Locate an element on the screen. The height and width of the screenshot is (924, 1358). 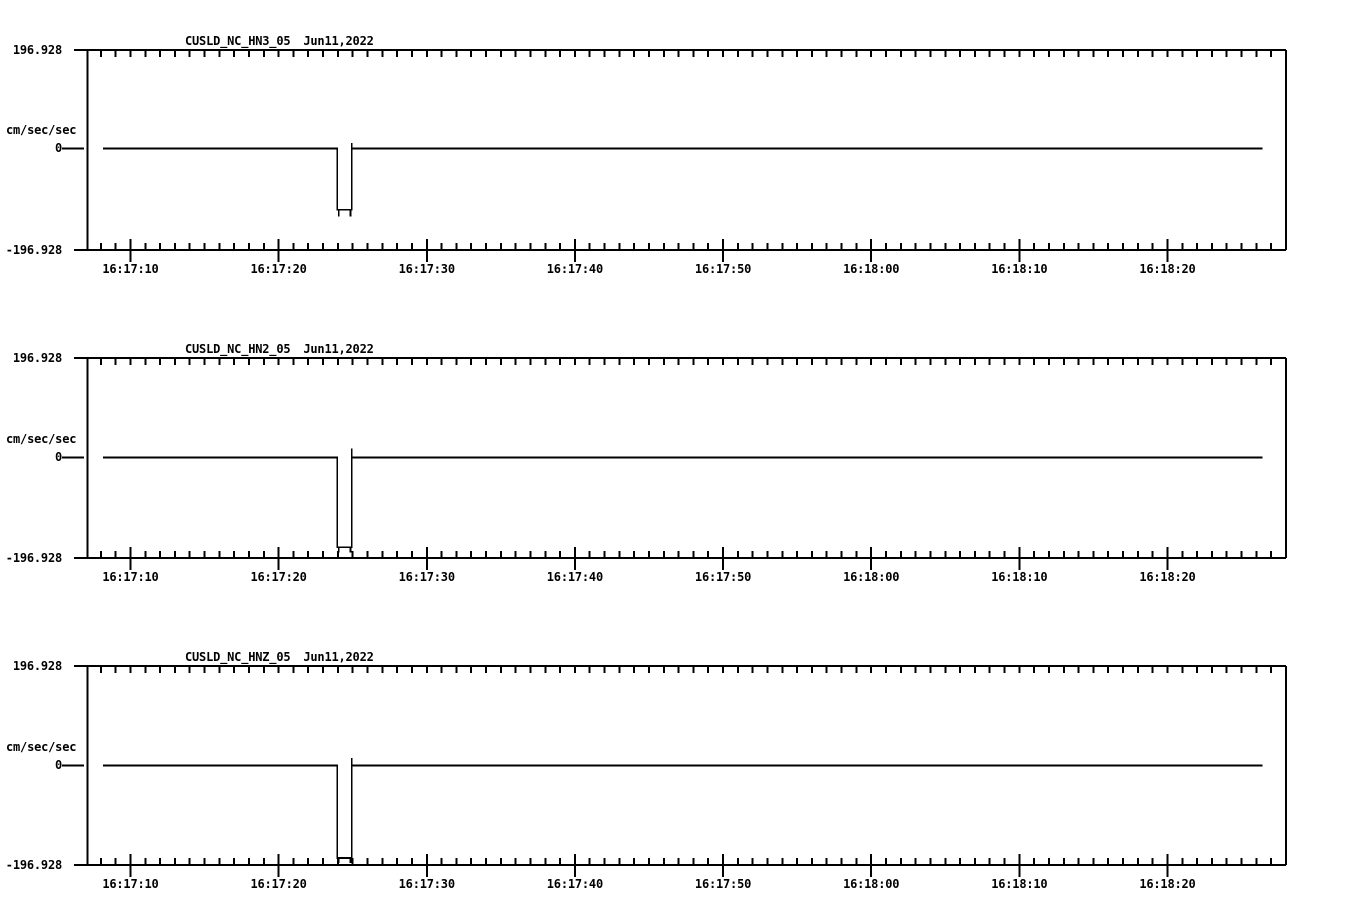
chart-title: CUSLD_NC_HNZ_05 Jun11,2022 is located at coordinates (279, 657).